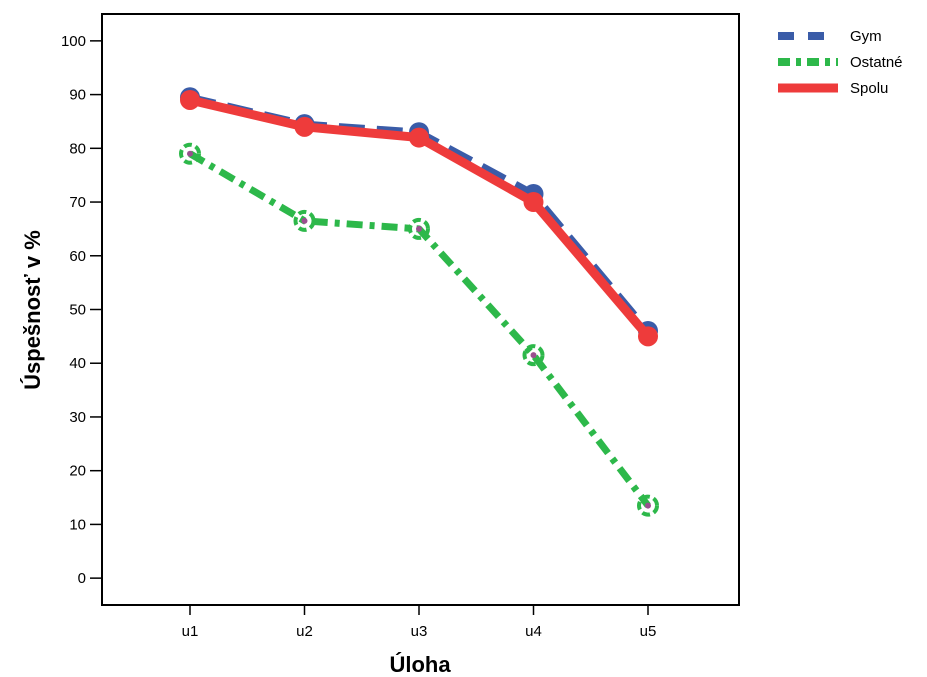  I want to click on y-tick-label: 40, so click(77, 363).